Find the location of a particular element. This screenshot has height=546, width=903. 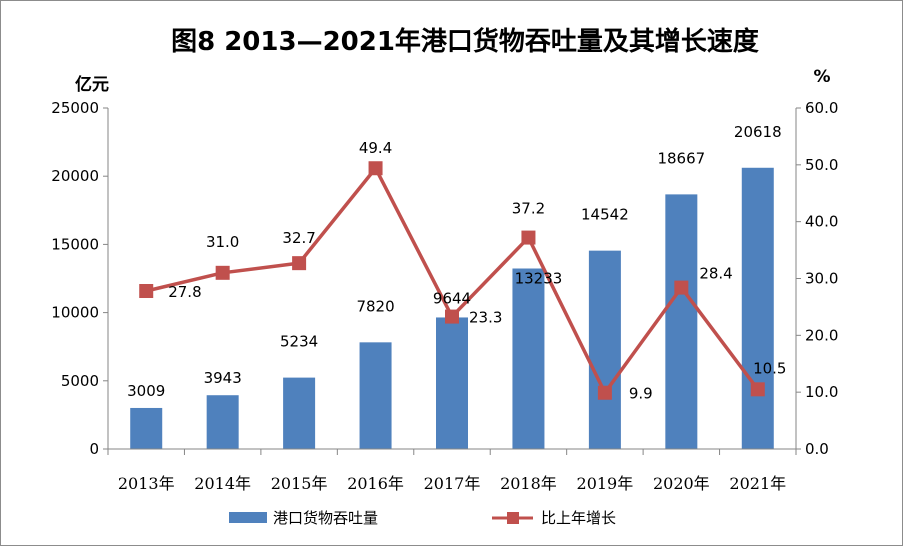

growth-value-label-3: 49.4 is located at coordinates (375, 148).